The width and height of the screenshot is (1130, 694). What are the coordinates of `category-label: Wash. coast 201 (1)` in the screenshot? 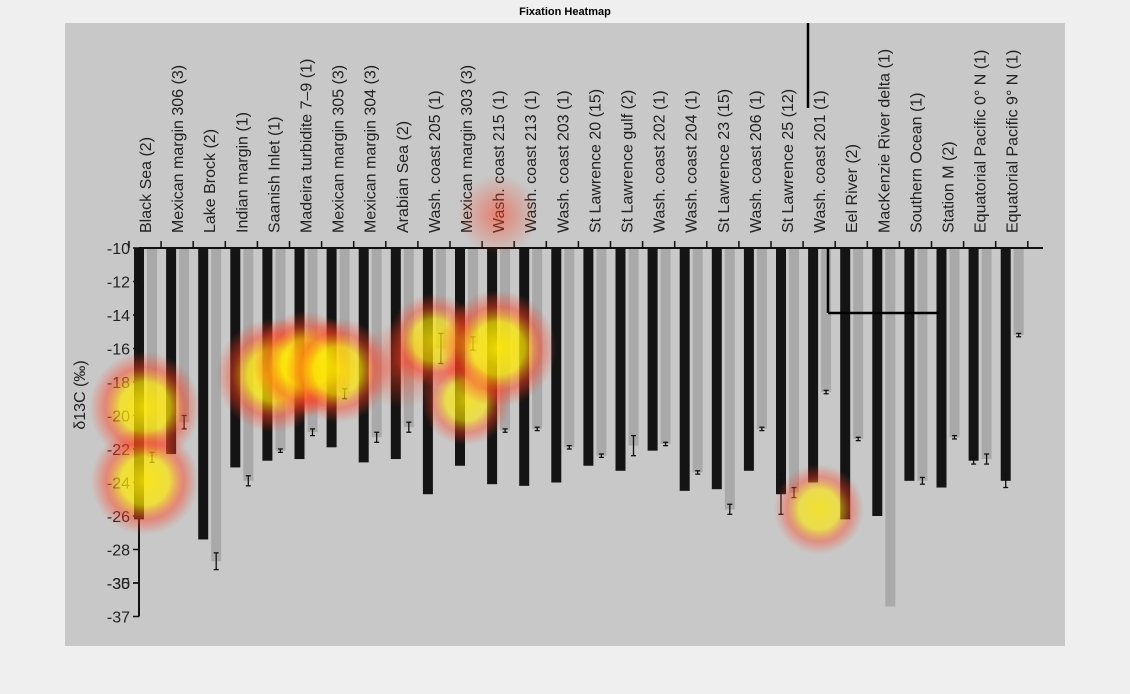 It's located at (820, 161).